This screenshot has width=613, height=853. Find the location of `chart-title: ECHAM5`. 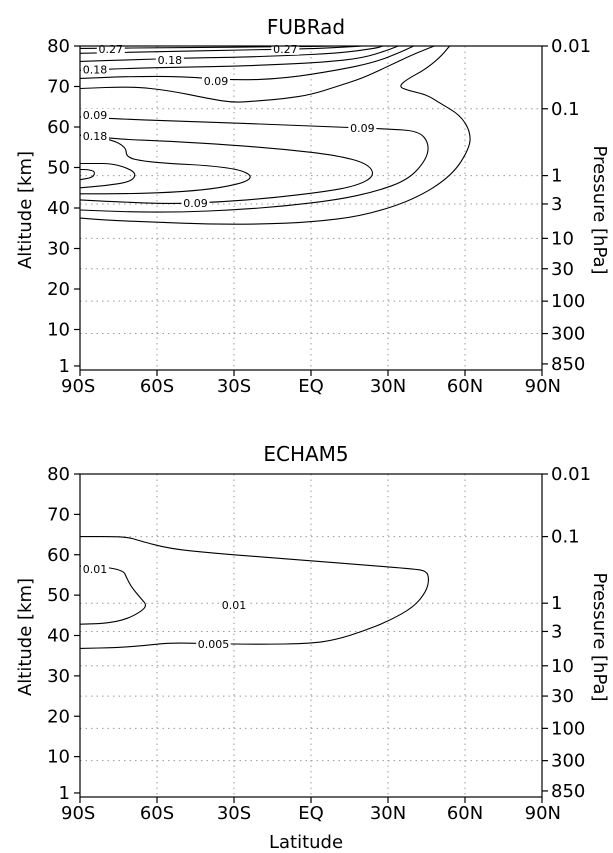

chart-title: ECHAM5 is located at coordinates (305, 454).